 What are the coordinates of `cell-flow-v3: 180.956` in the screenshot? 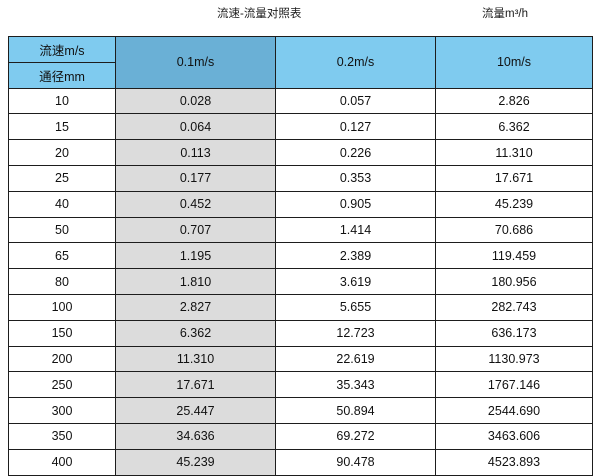 It's located at (514, 281).